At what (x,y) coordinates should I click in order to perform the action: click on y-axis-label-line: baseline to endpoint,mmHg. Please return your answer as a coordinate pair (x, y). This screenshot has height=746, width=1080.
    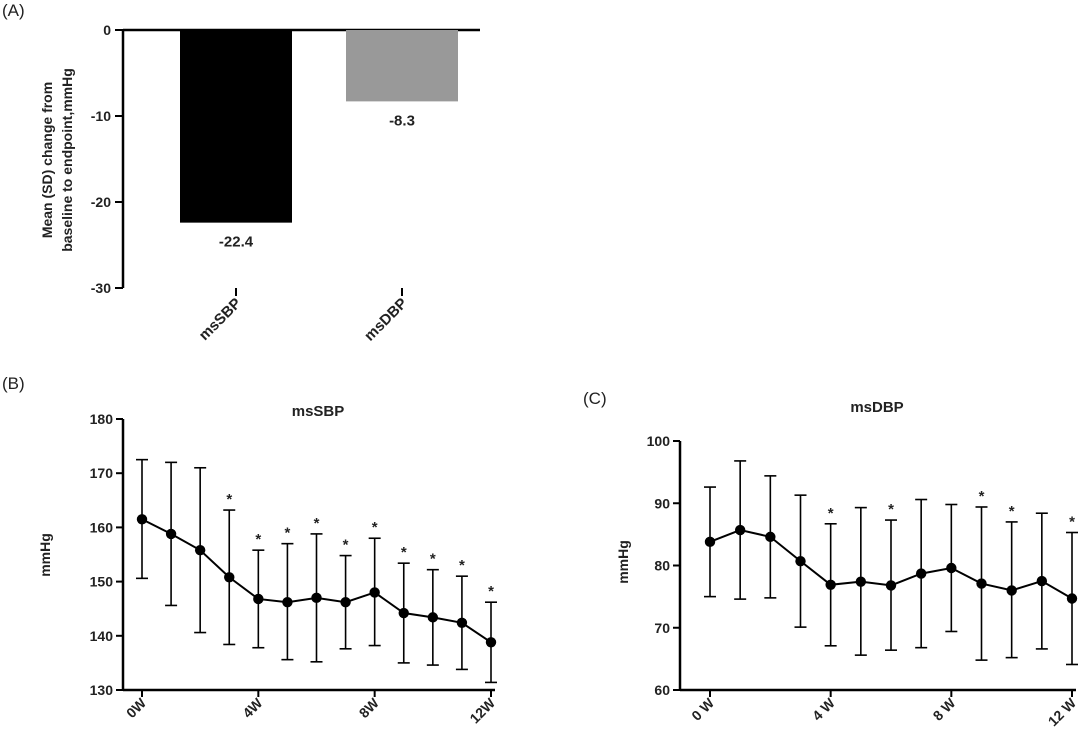
    Looking at the image, I should click on (67, 160).